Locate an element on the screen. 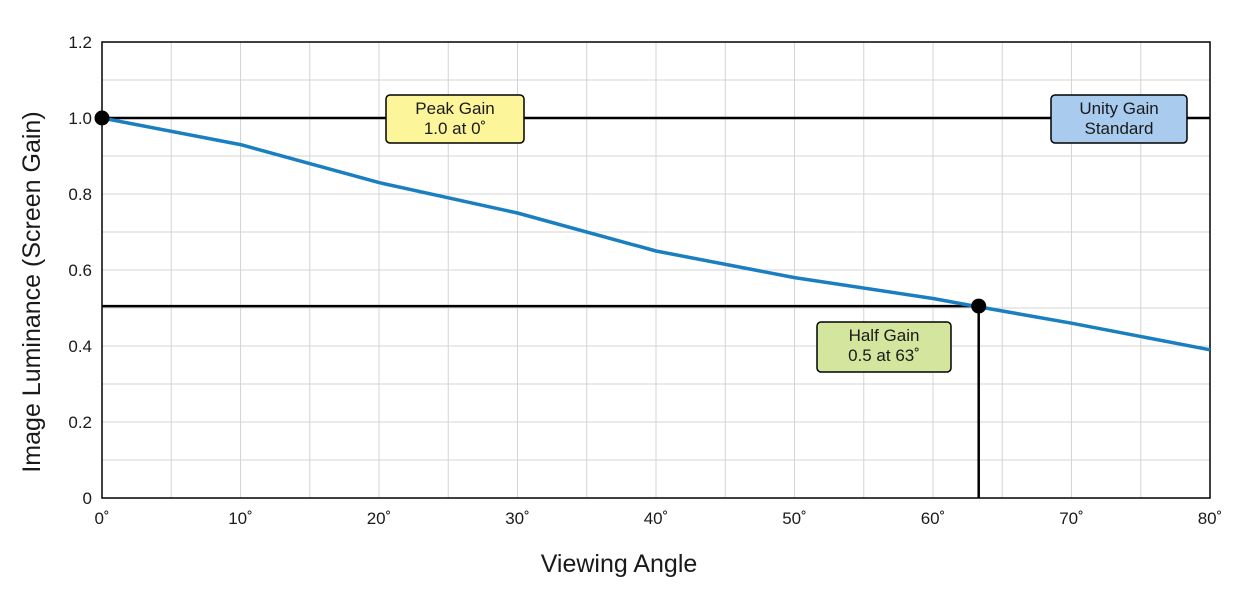 This screenshot has height=607, width=1238. half-gain-callout-box is located at coordinates (884, 347).